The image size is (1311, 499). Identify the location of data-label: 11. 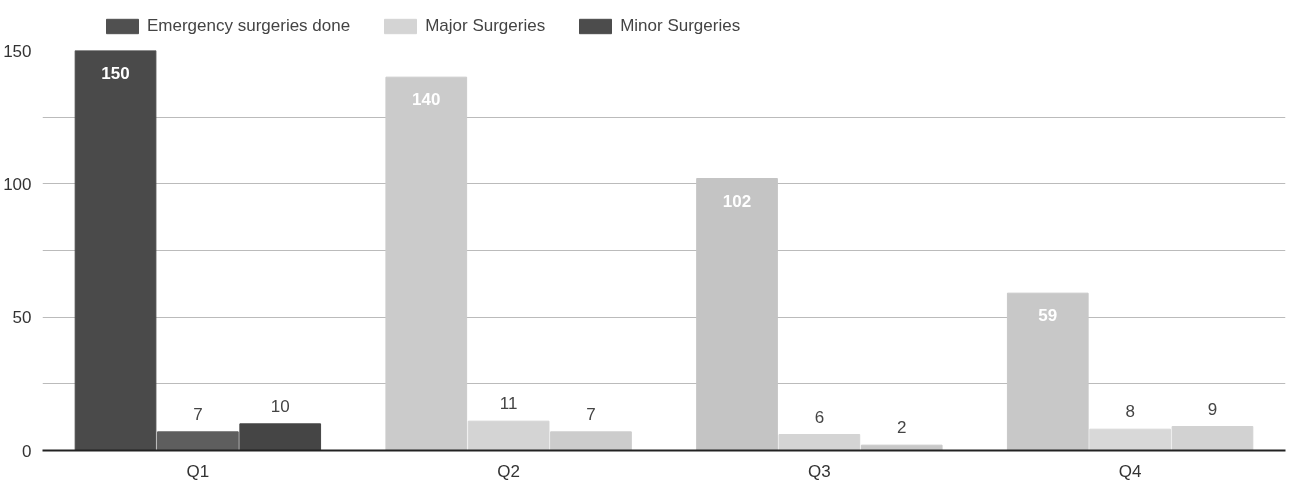
(508, 404).